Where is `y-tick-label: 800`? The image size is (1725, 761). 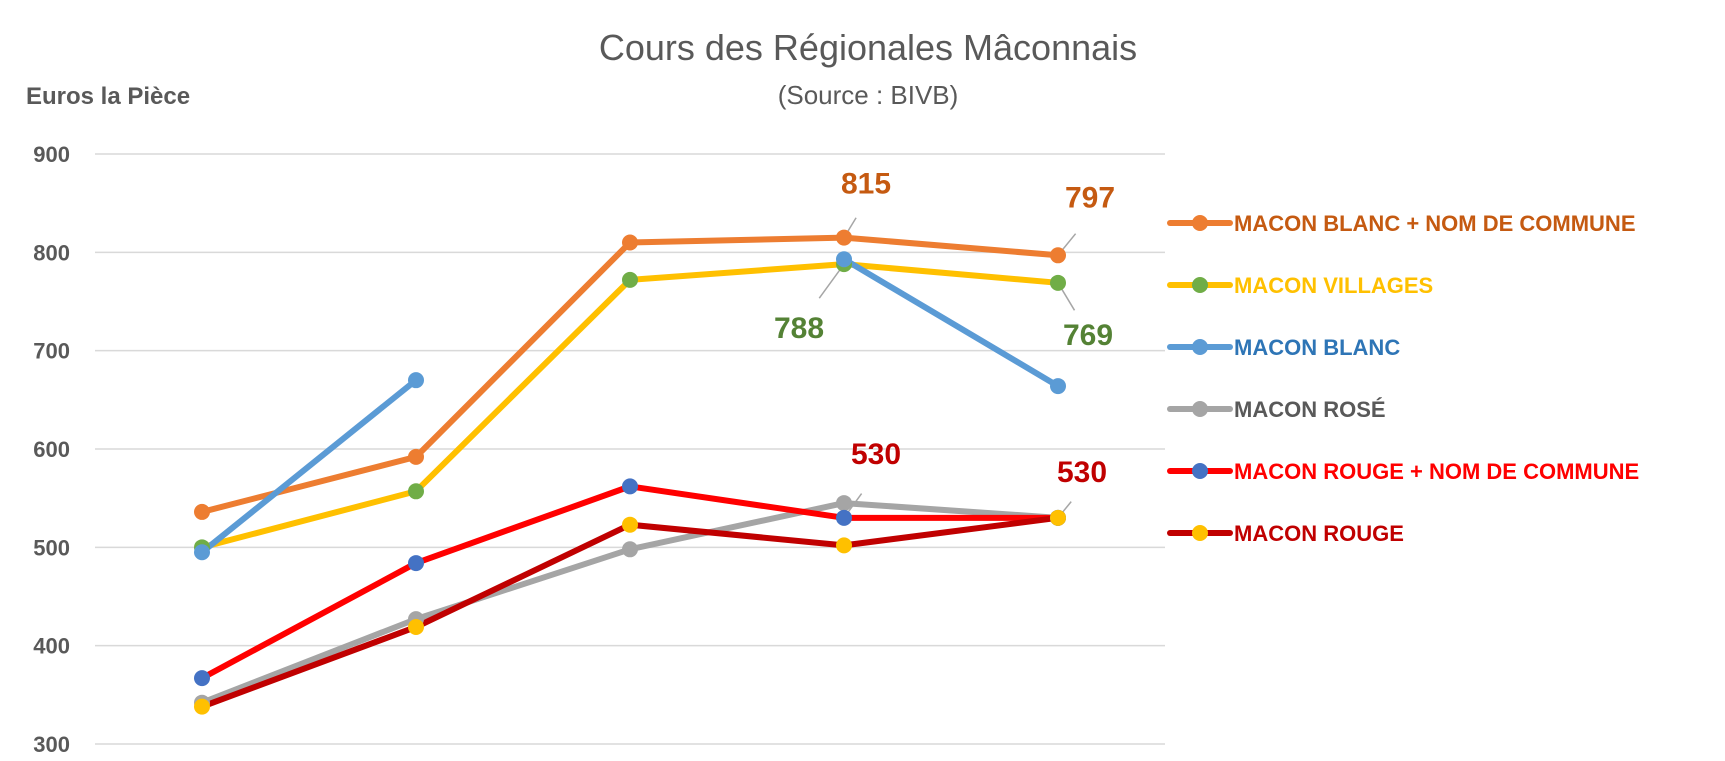 y-tick-label: 800 is located at coordinates (51, 252).